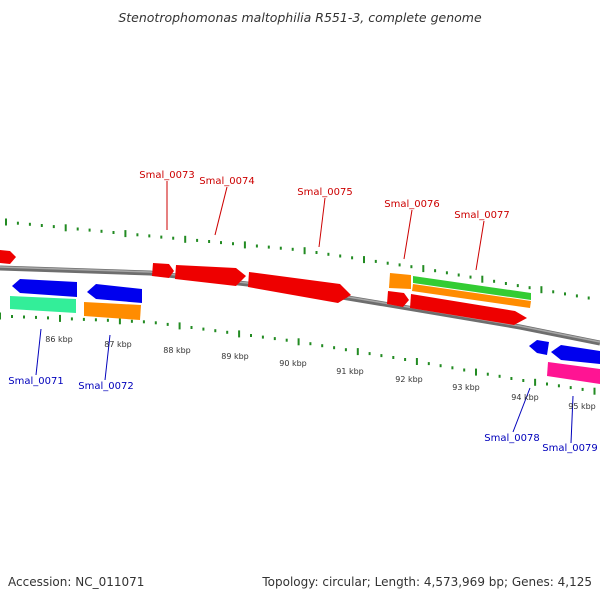 Image resolution: width=600 pixels, height=600 pixels. Describe the element at coordinates (400, 281) in the screenshot. I see `gene-block-orange-upper` at that location.